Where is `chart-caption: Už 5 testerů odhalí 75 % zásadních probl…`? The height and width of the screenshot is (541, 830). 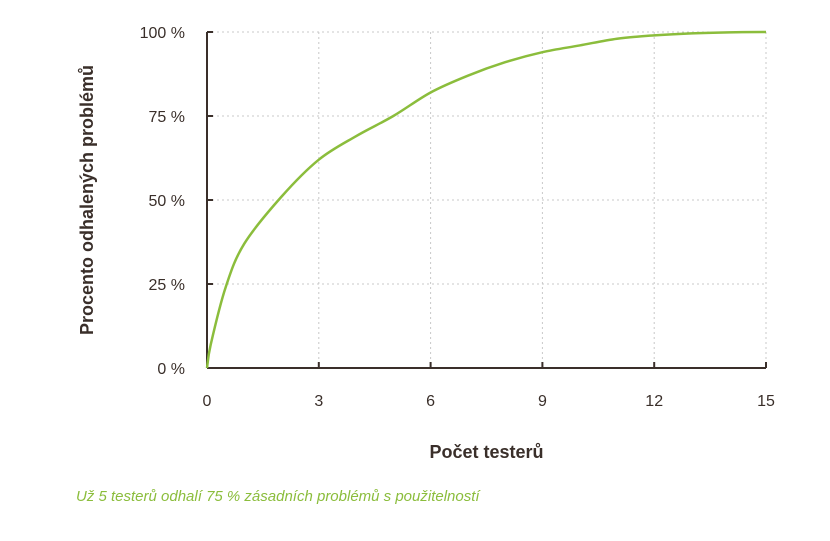
chart-caption: Už 5 testerů odhalí 75 % zásadních probl… is located at coordinates (278, 496).